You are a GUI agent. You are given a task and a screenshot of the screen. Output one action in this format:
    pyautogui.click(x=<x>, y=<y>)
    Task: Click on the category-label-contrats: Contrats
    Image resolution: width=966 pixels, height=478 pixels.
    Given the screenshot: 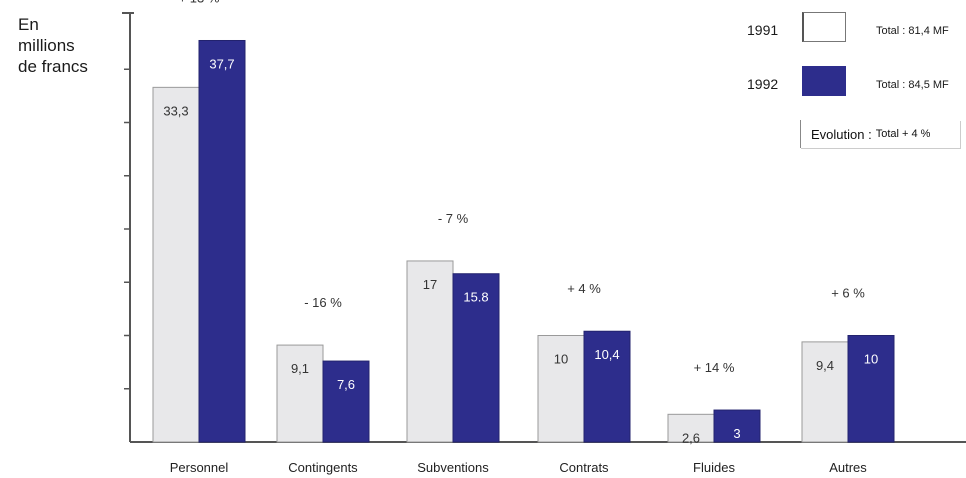 What is the action you would take?
    pyautogui.click(x=584, y=467)
    